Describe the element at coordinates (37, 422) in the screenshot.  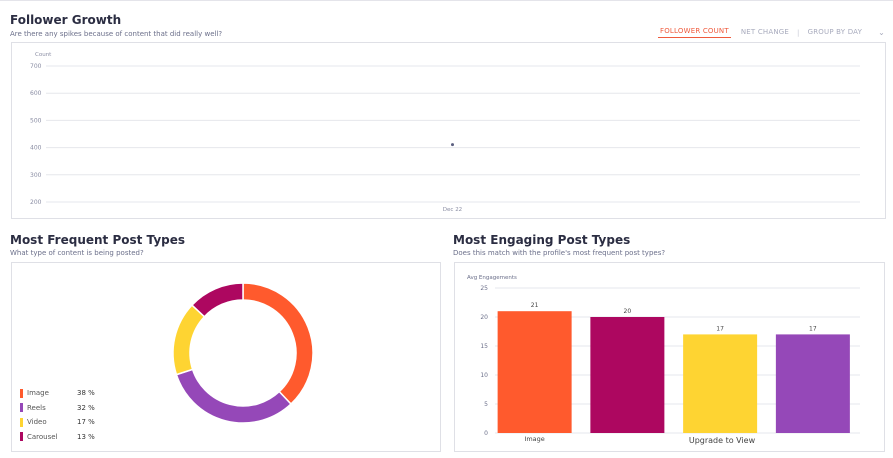
I see `legend-label: Video` at that location.